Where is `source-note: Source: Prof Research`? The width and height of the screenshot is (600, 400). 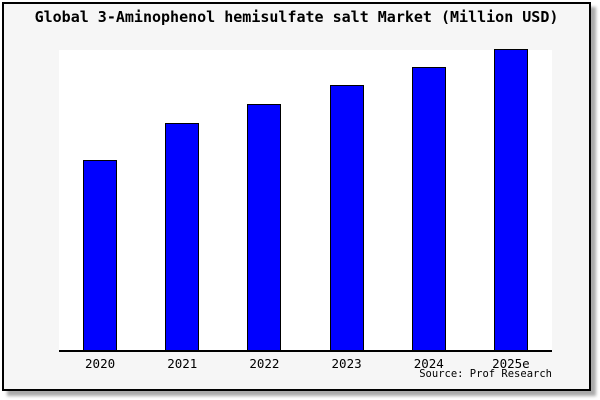
source-note: Source: Prof Research is located at coordinates (485, 374).